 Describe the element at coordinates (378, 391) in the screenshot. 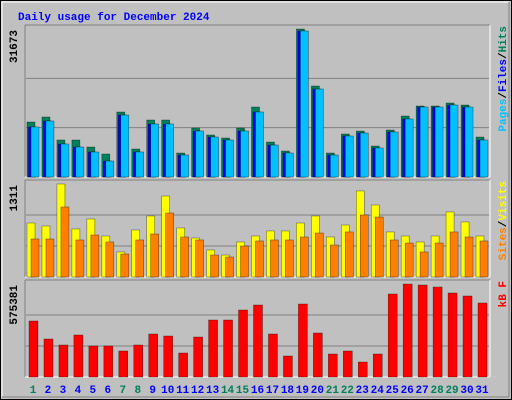

I see `x-tick-label: 24` at that location.